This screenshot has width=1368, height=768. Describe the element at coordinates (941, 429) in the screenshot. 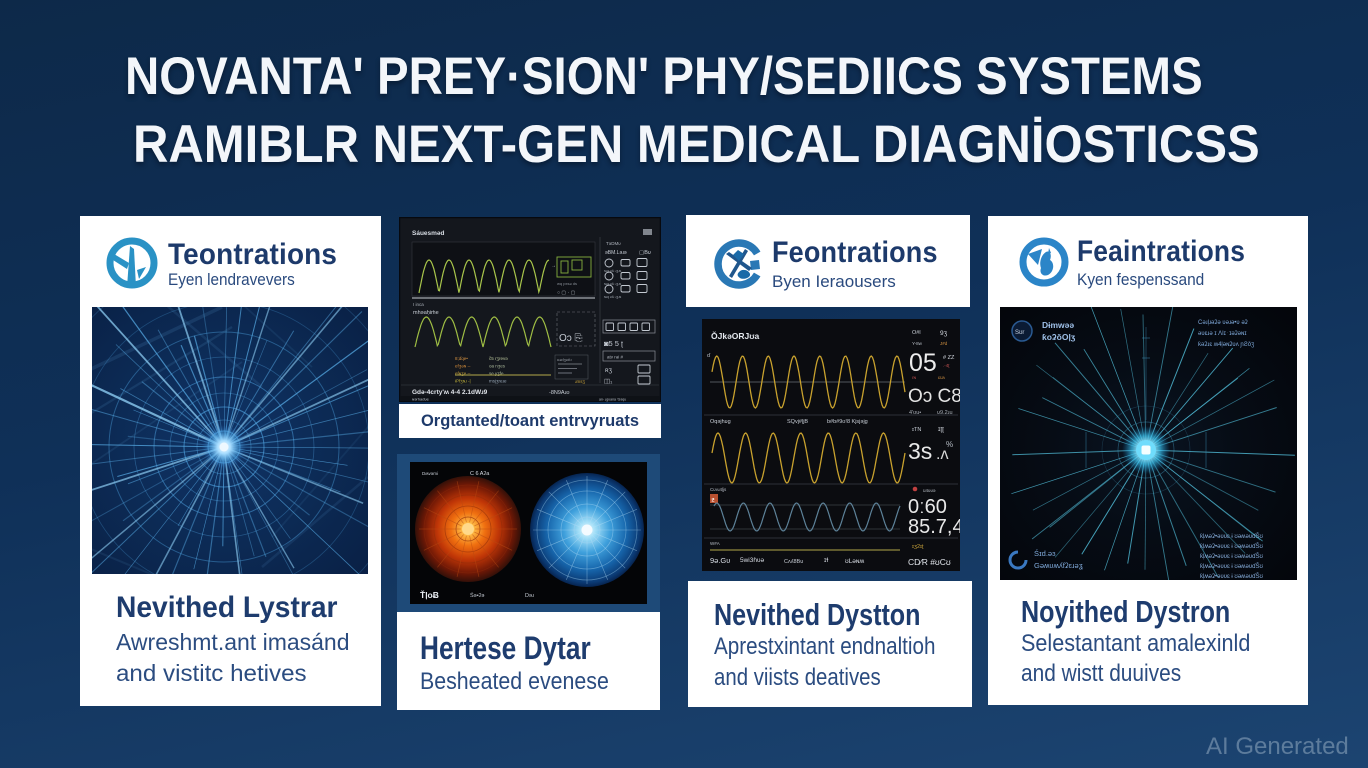

I see `svg-text: ɪʈʈ` at that location.